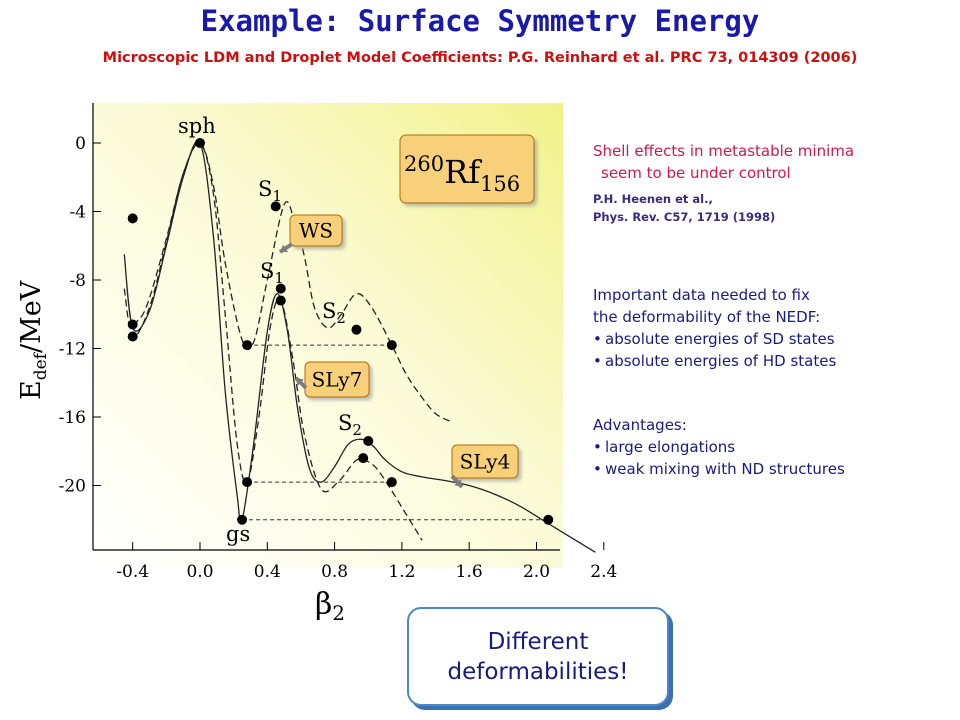  What do you see at coordinates (603, 572) in the screenshot?
I see `x-tick-label: 2.4` at bounding box center [603, 572].